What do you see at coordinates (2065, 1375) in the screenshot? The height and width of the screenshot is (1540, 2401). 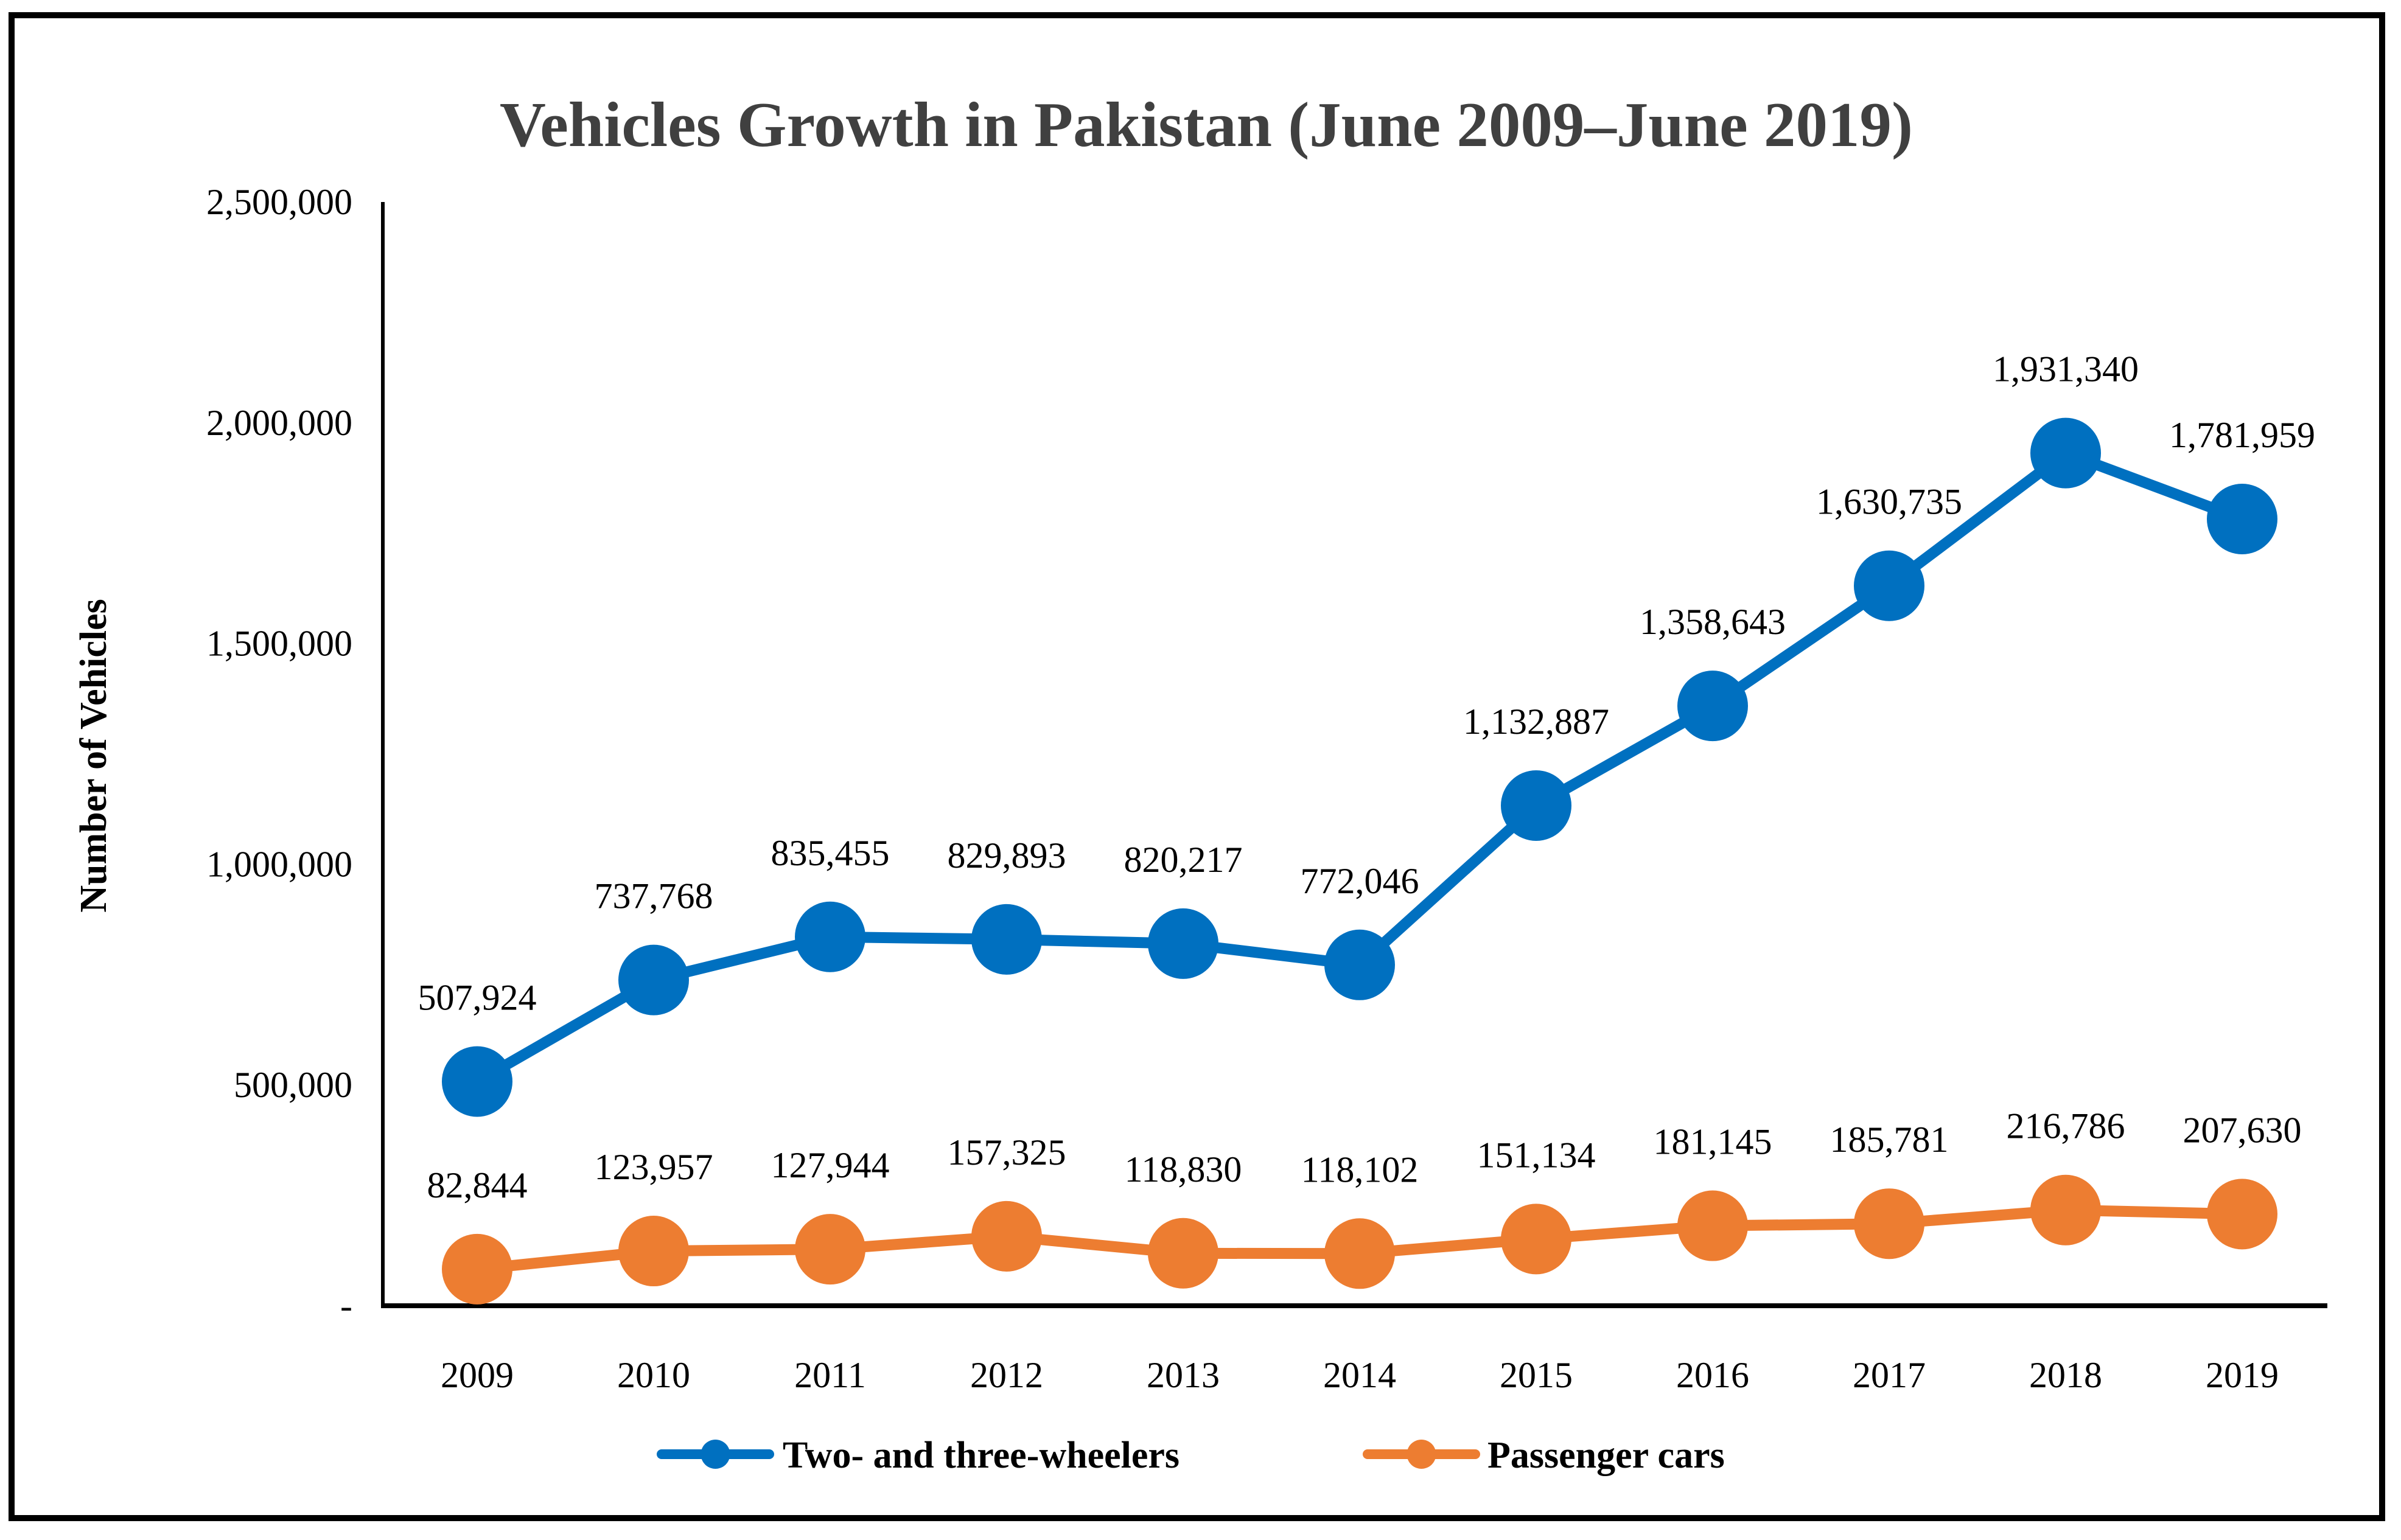 I see `x-tick-label: 2018` at bounding box center [2065, 1375].